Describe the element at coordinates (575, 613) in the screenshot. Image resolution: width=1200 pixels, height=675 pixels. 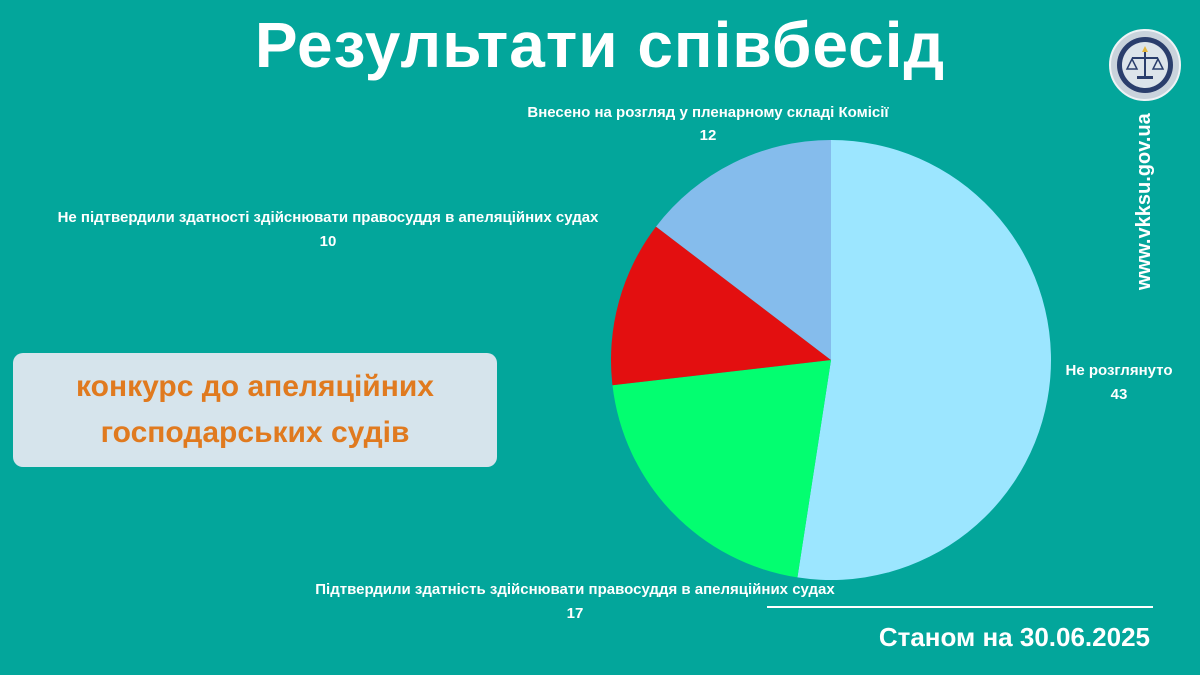
I see `slice-label-confirmed-value: 17` at that location.